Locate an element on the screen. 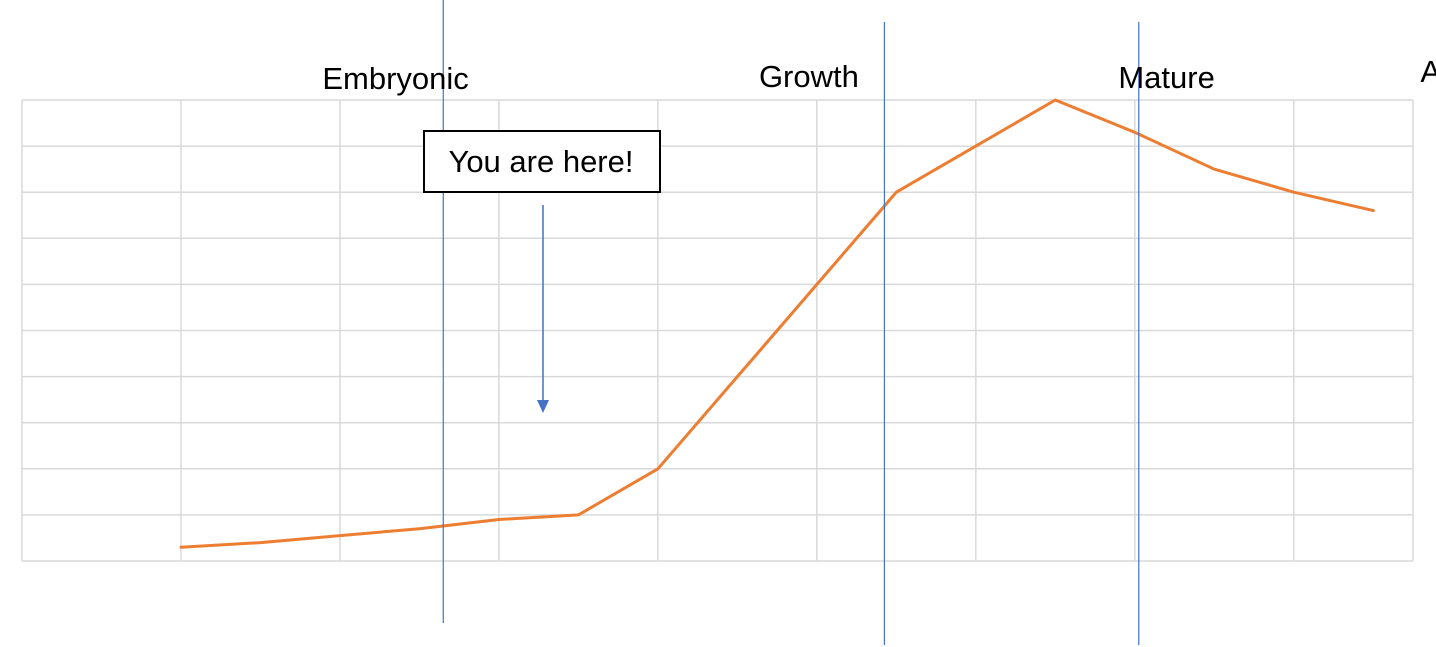 Image resolution: width=1436 pixels, height=647 pixels. stage-label: Mature is located at coordinates (1166, 77).